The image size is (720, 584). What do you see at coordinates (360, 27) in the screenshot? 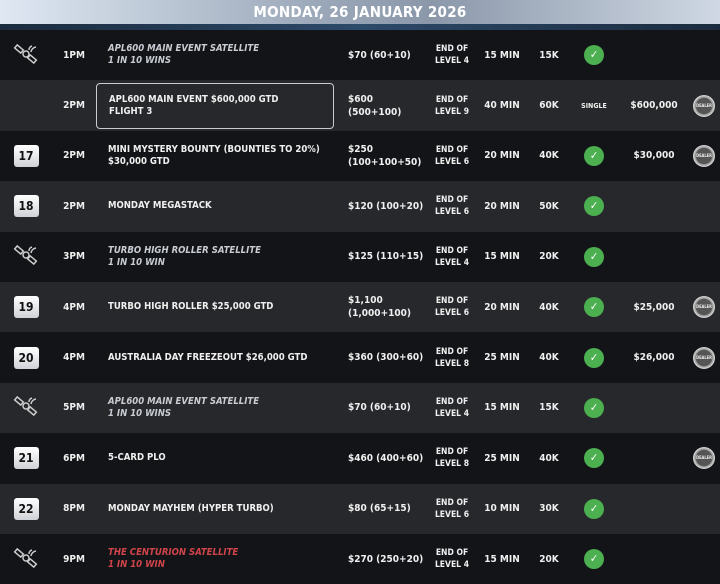
I see `header-band` at bounding box center [360, 27].